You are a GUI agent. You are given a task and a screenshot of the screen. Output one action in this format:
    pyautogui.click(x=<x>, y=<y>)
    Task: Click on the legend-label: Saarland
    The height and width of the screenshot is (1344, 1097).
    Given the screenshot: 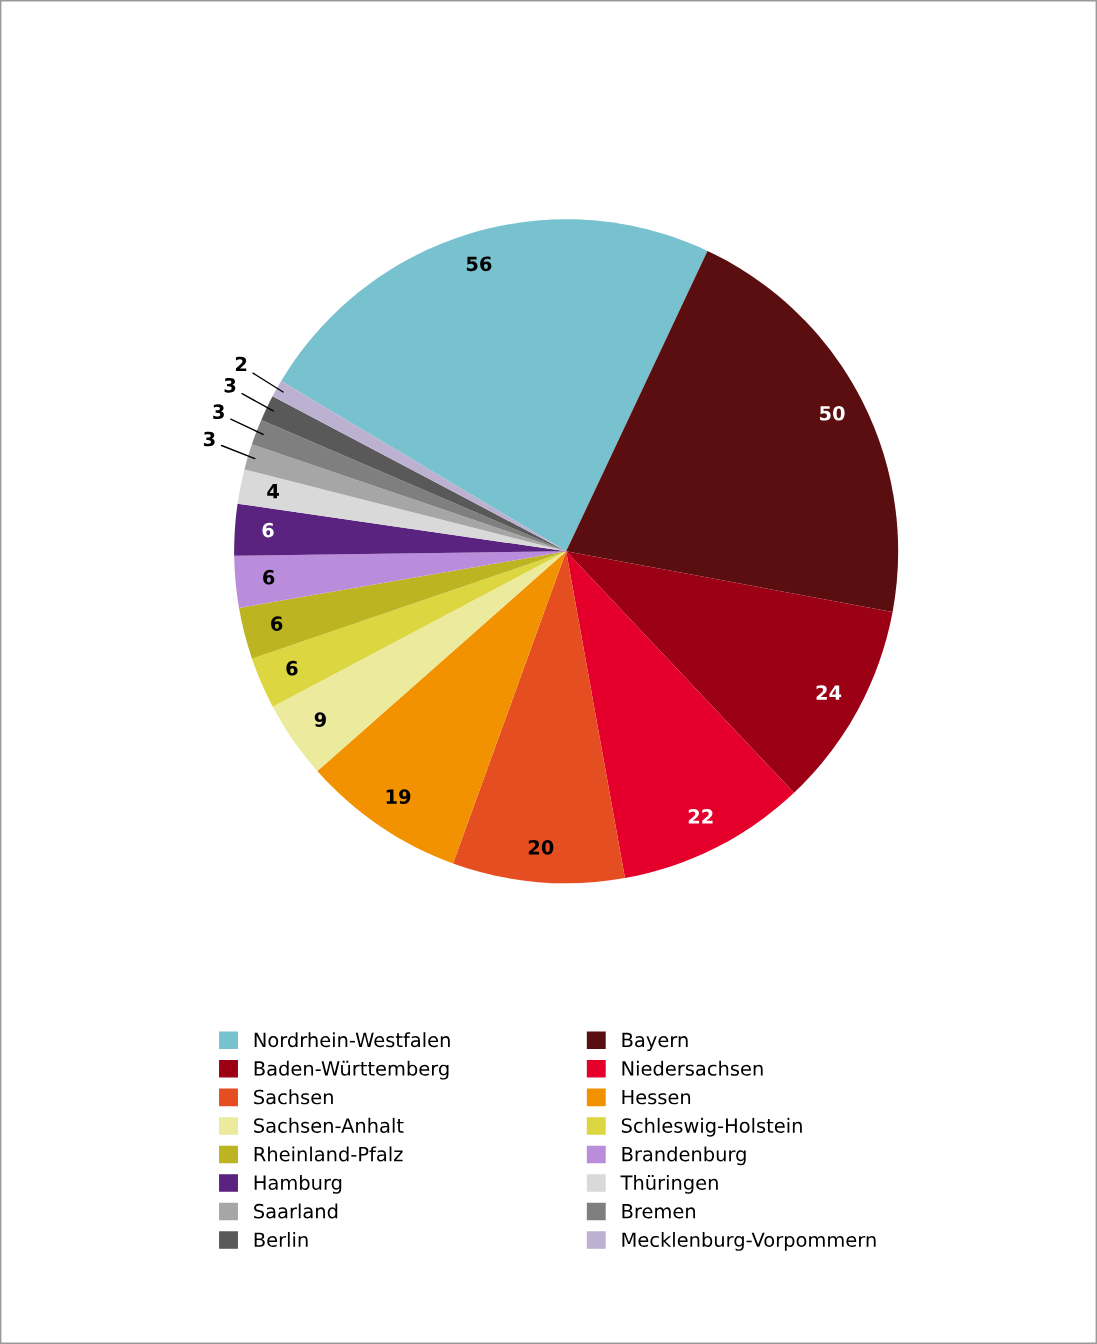 What is the action you would take?
    pyautogui.click(x=296, y=1211)
    